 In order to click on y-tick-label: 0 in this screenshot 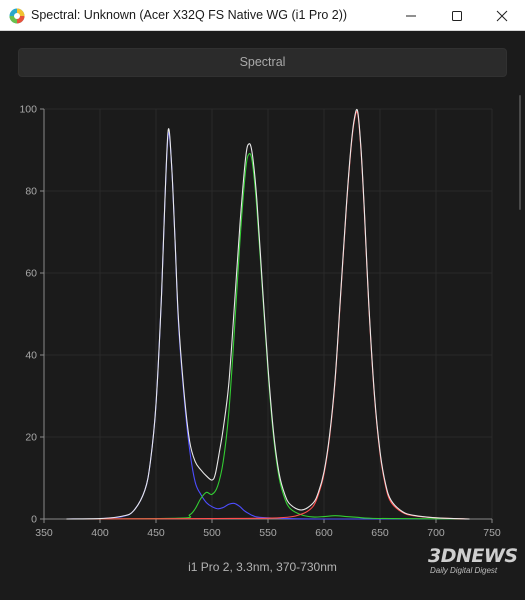, I will do `click(34, 520)`.